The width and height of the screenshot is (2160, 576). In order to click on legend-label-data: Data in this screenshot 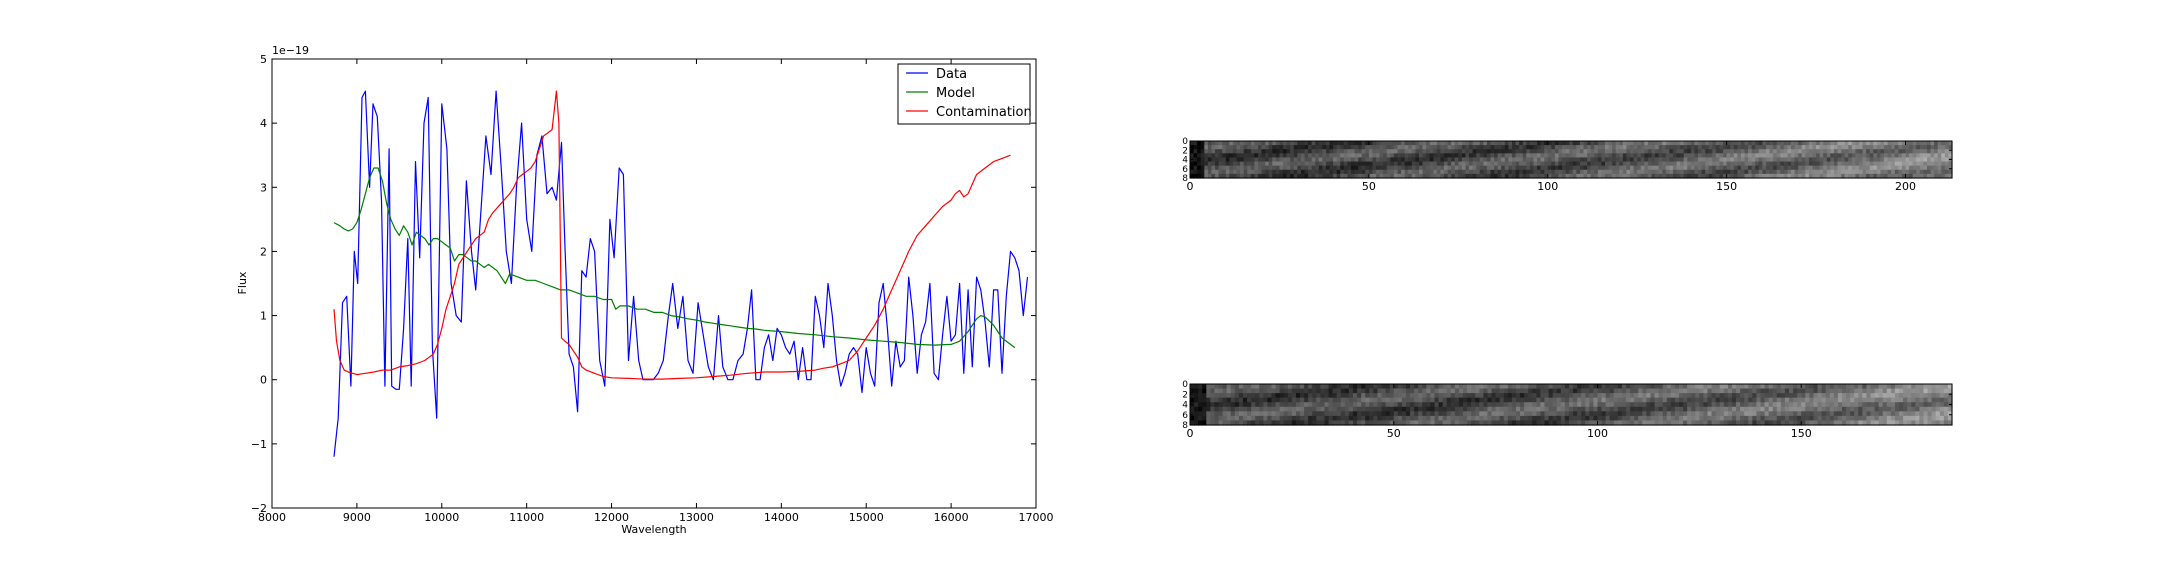, I will do `click(951, 74)`.